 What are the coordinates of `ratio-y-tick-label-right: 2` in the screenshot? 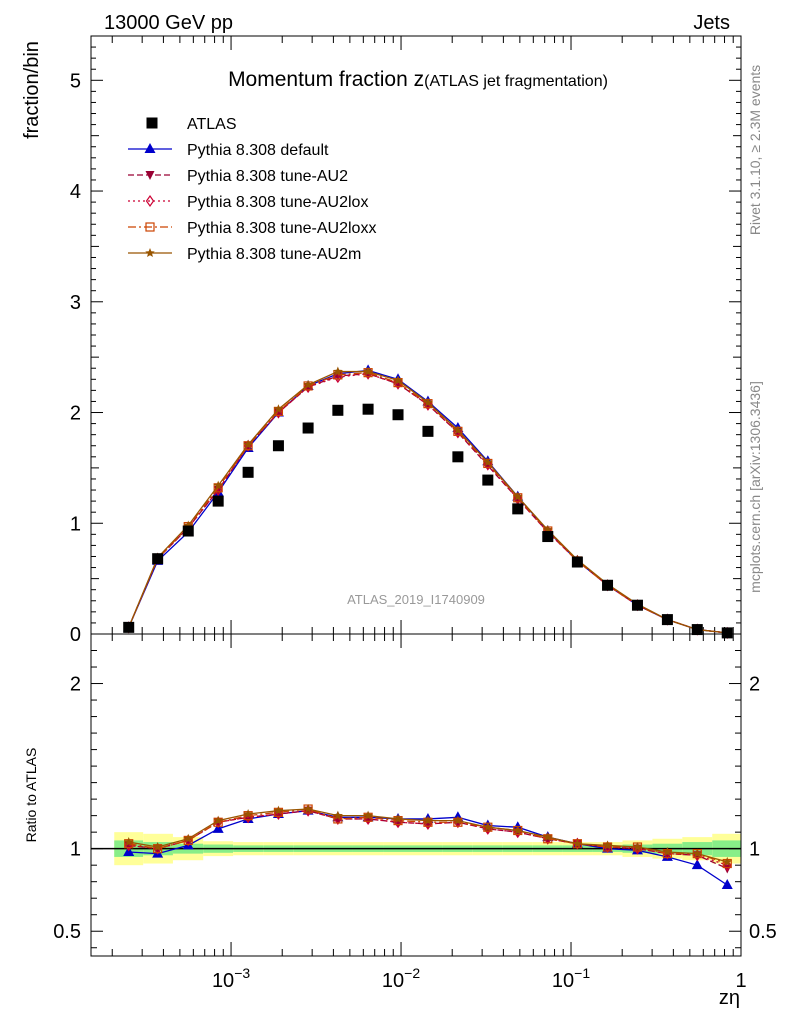 It's located at (754, 685).